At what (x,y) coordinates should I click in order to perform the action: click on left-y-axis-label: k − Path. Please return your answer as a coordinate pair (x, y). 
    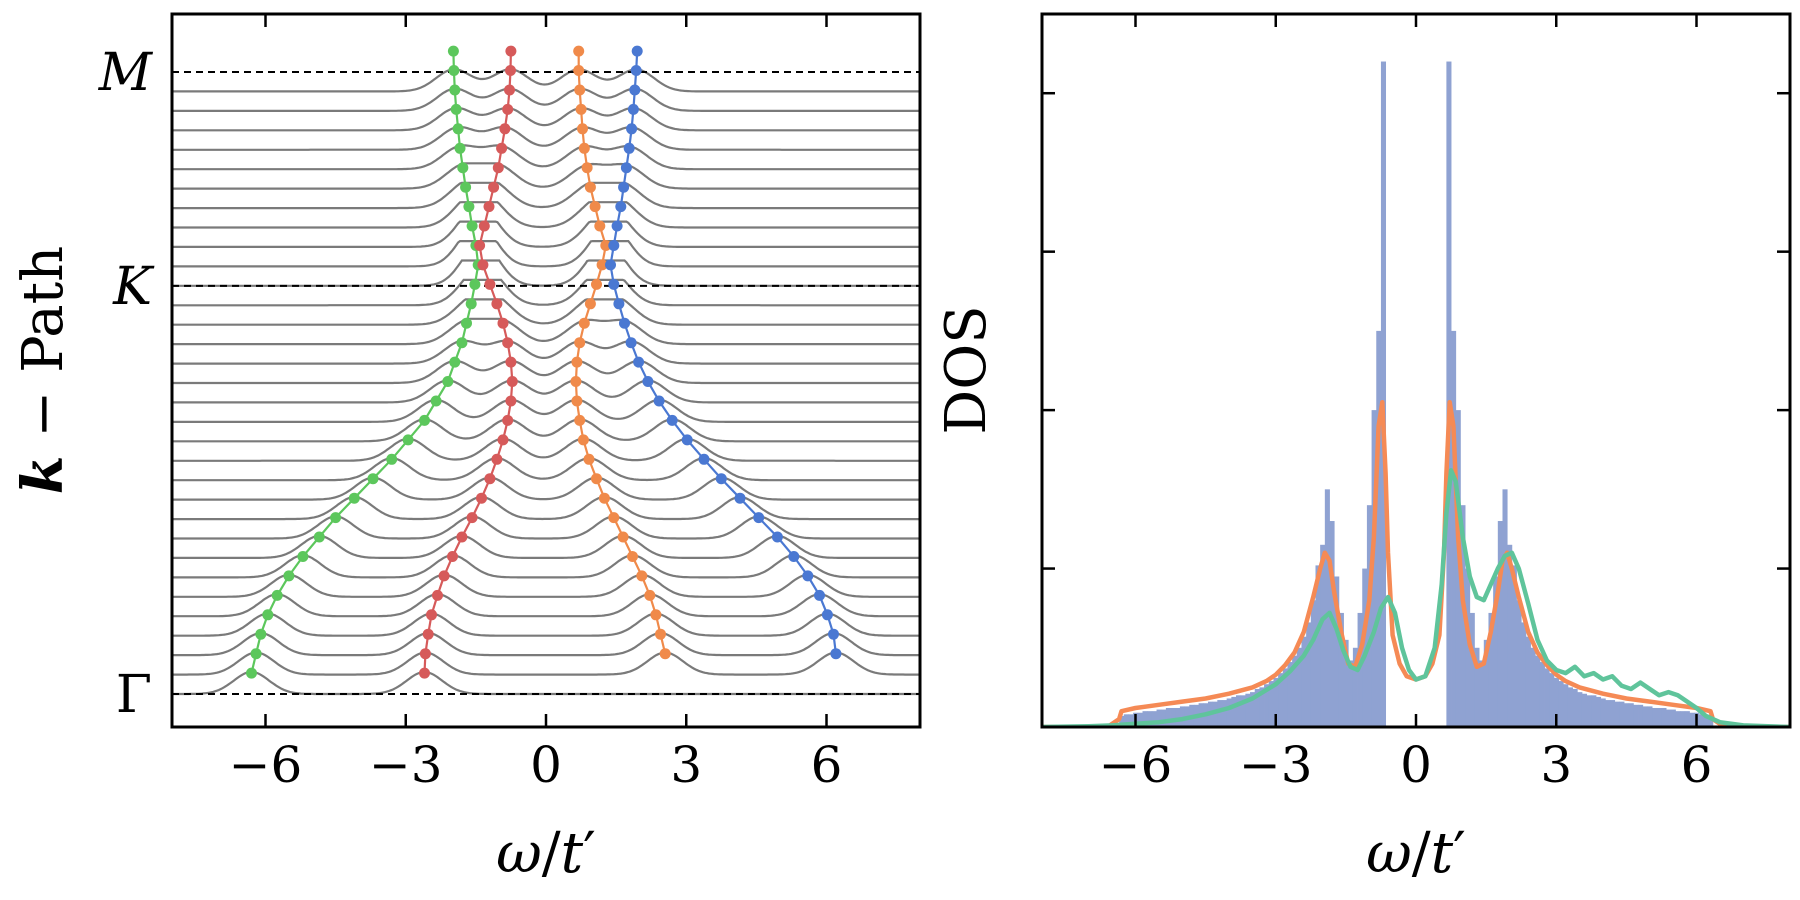
    Looking at the image, I should click on (43, 370).